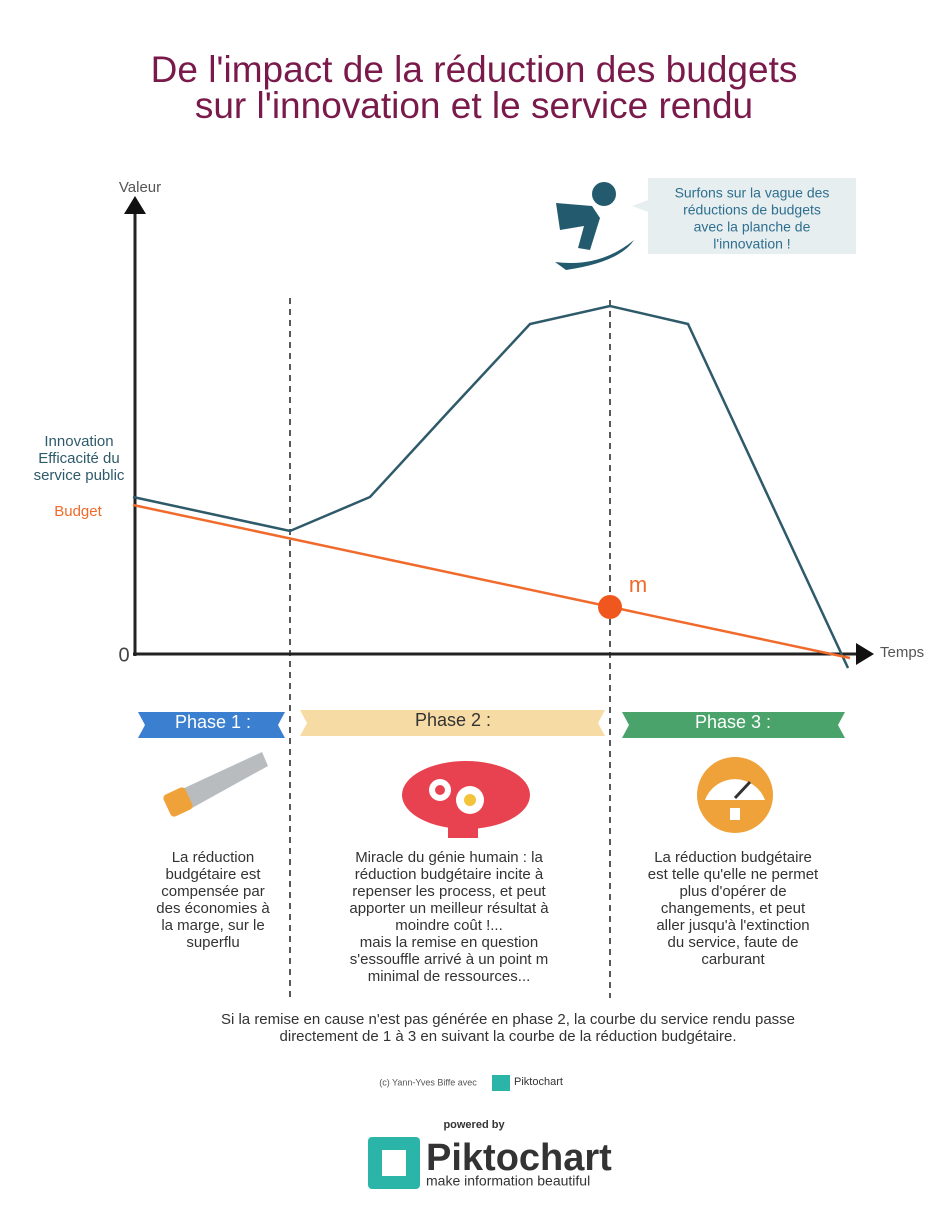  Describe the element at coordinates (213, 857) in the screenshot. I see `phase-text: La réduction` at that location.